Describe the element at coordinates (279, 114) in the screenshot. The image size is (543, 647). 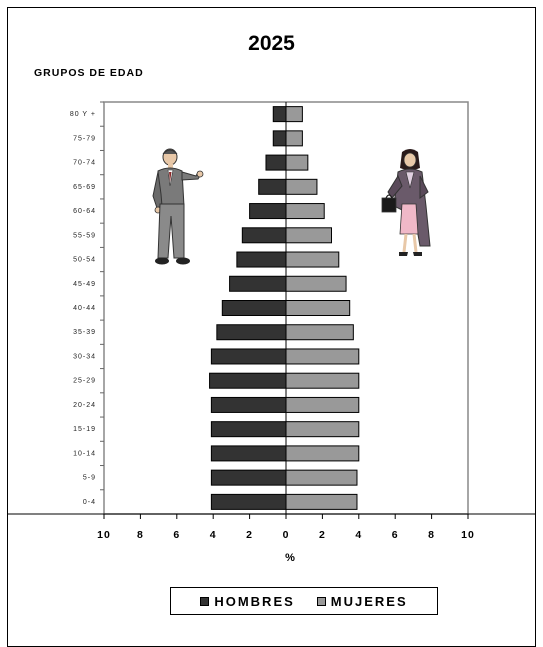
I see `bar-hombres-80 Y +` at that location.